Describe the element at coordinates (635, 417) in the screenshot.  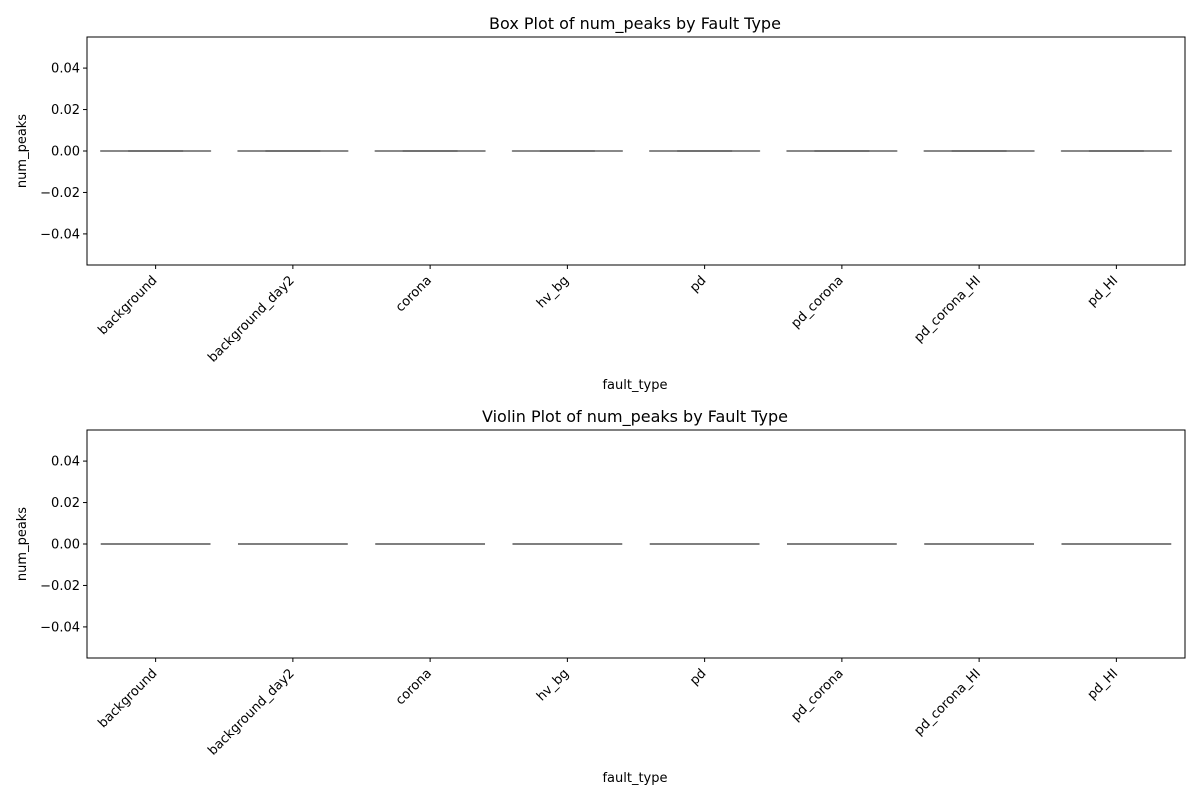
I see `violin-plot-title: Violin Plot of num_peaks by Fault Type` at that location.